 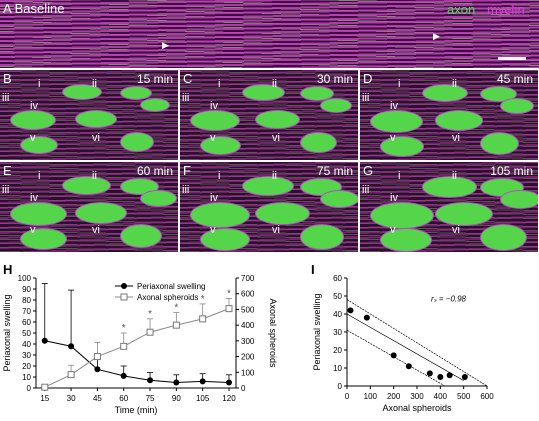 I want to click on y-tick-label-left: 60, so click(x=26, y=322).